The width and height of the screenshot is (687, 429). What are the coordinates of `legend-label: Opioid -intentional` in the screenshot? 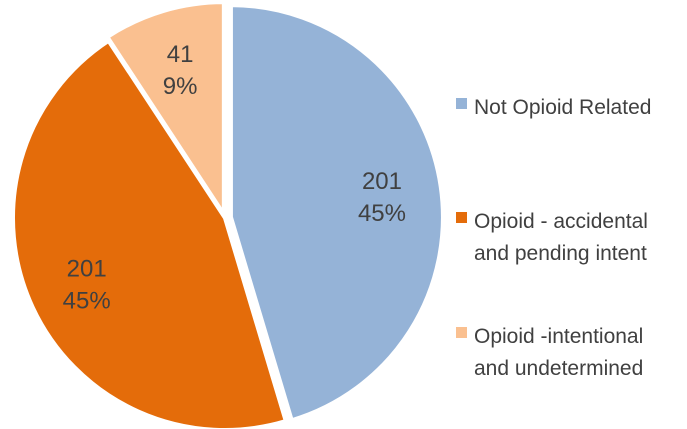 It's located at (558, 336).